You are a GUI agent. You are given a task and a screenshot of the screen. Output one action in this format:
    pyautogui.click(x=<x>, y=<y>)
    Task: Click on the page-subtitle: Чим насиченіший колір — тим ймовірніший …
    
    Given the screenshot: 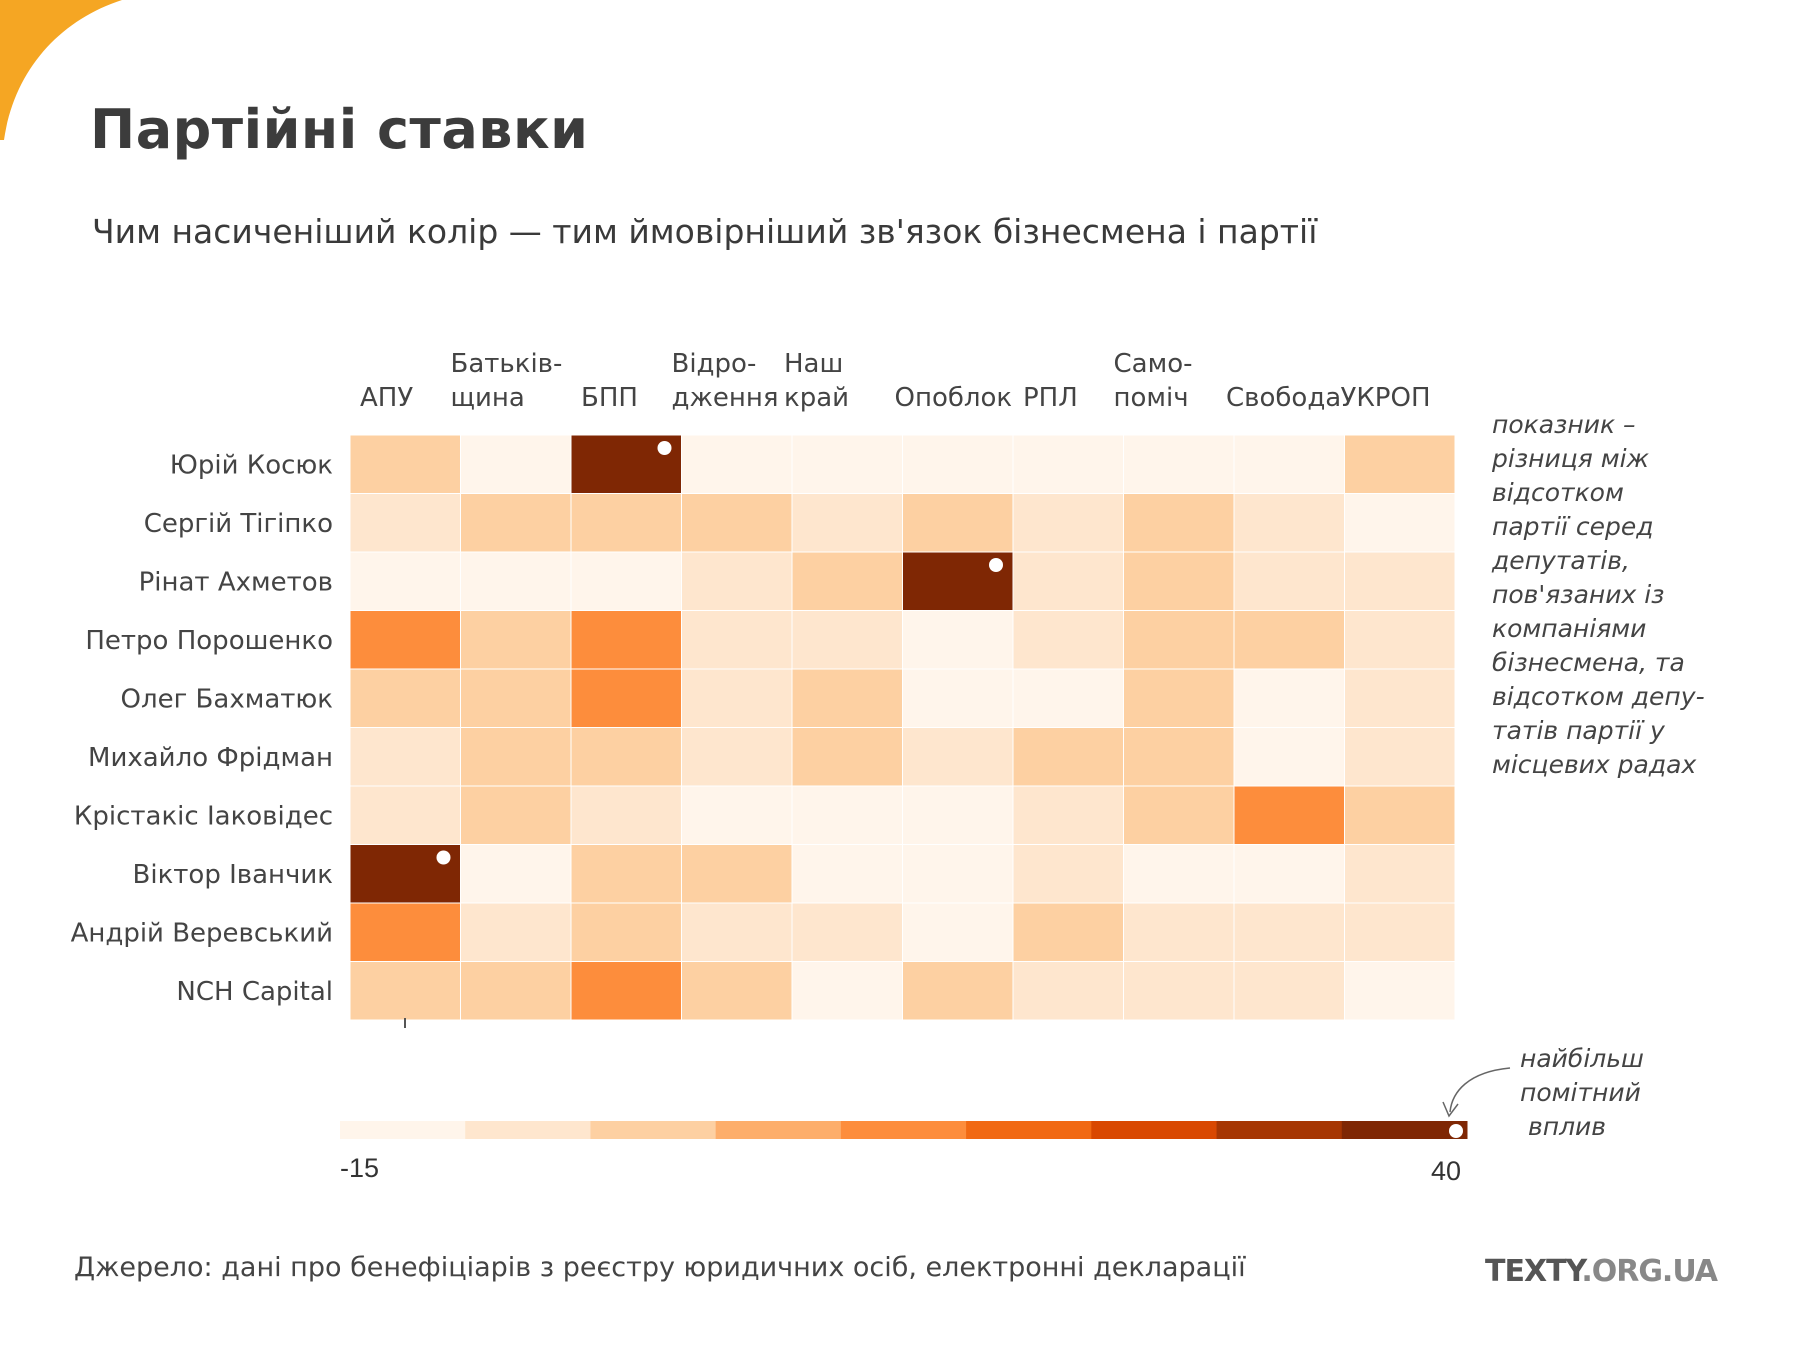 What is the action you would take?
    pyautogui.click(x=705, y=231)
    